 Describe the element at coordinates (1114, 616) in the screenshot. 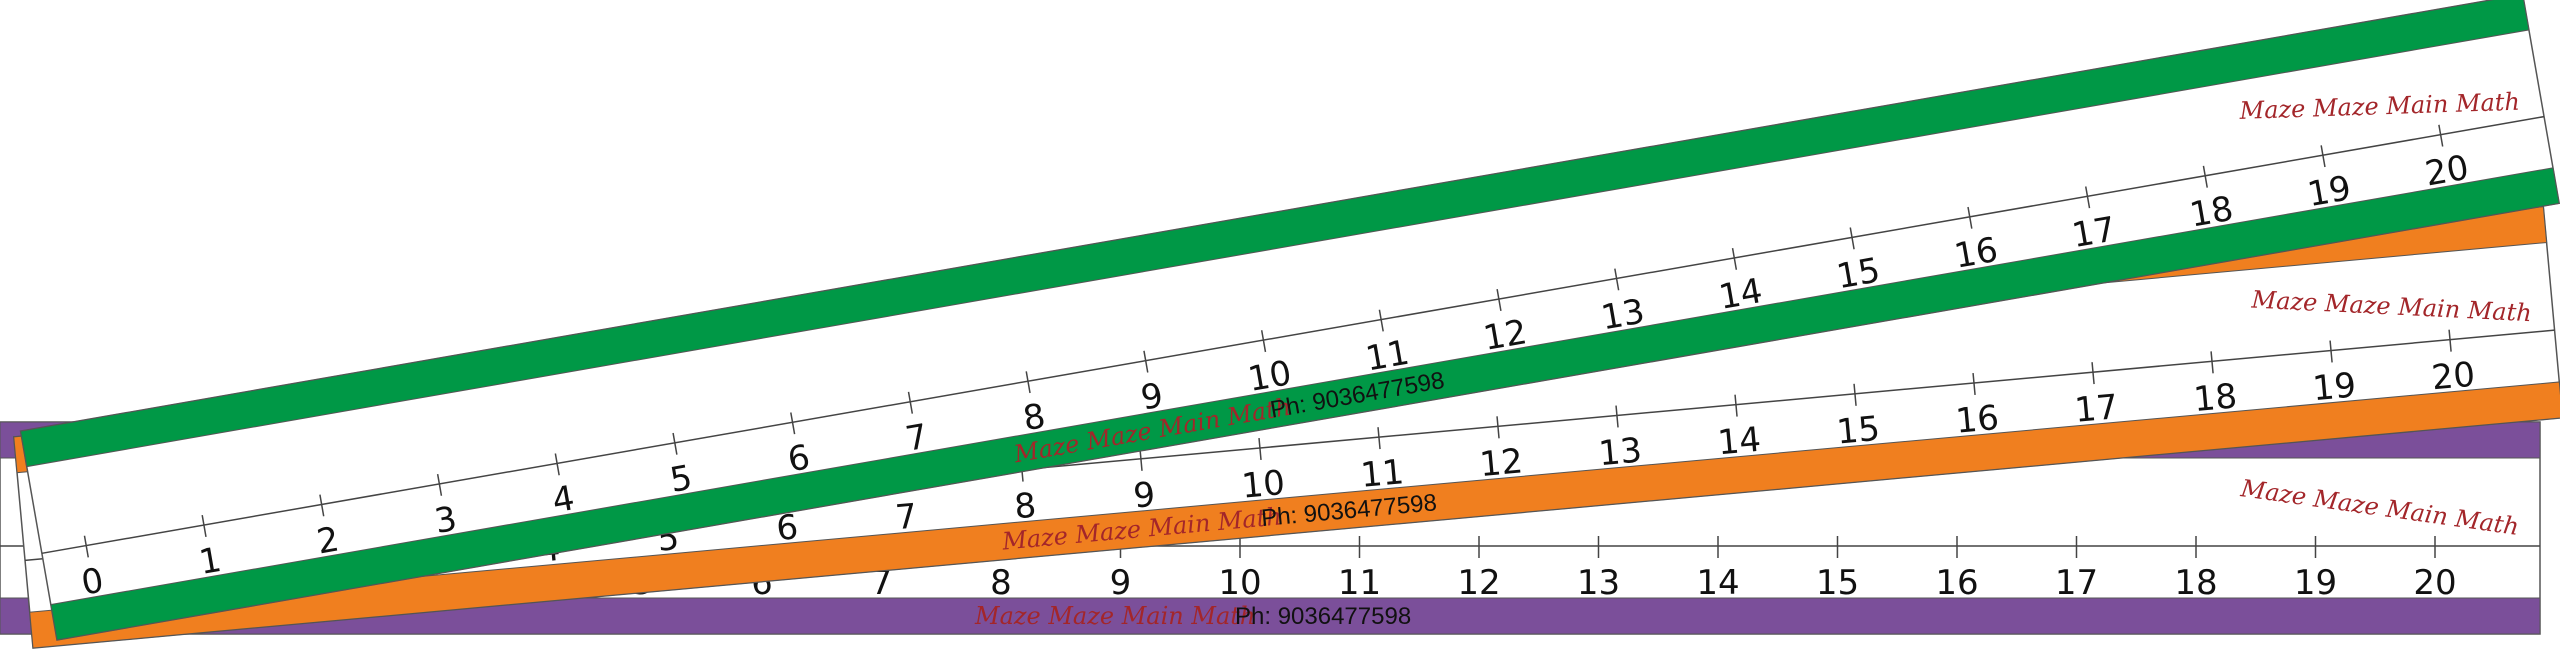

I see `brand-bottom: Maze Maze Main Math` at that location.